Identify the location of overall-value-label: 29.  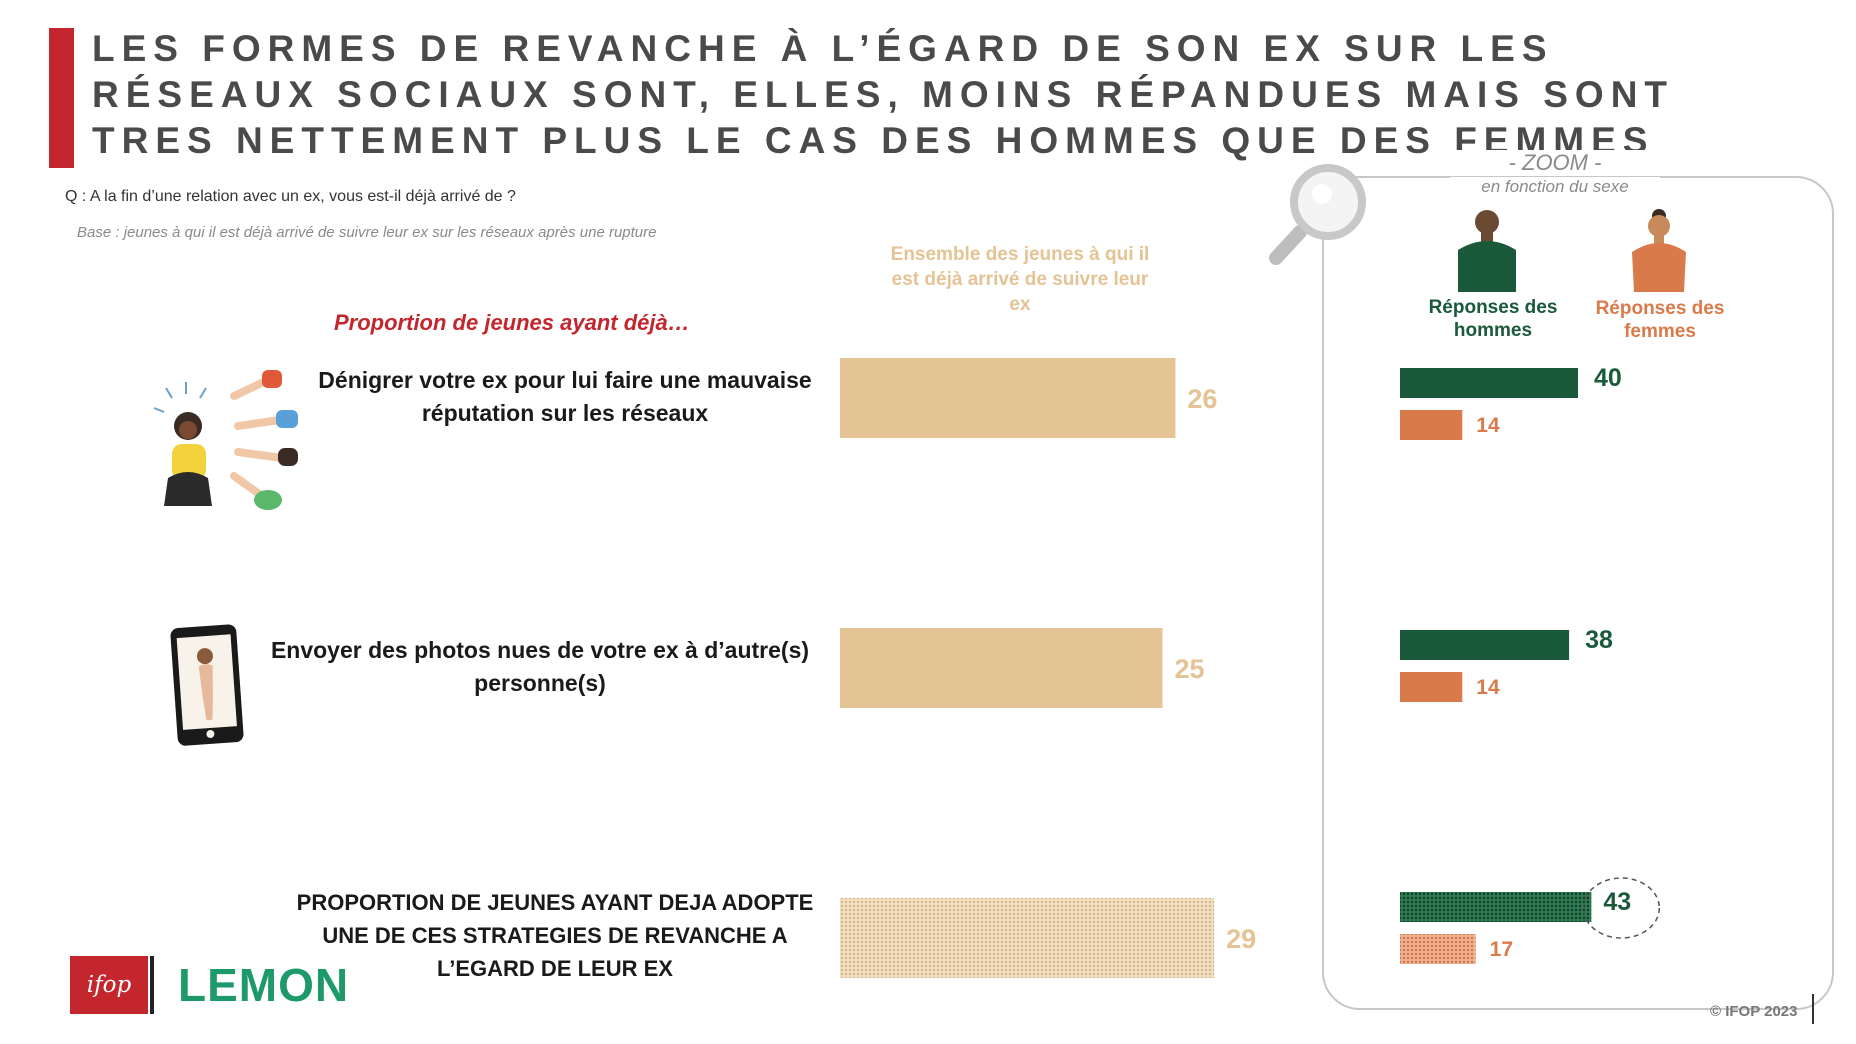
(1241, 939).